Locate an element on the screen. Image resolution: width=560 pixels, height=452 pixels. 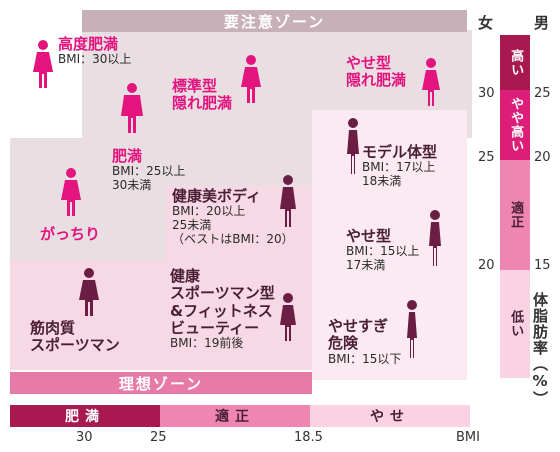
woman-icon-model is located at coordinates (353, 146).